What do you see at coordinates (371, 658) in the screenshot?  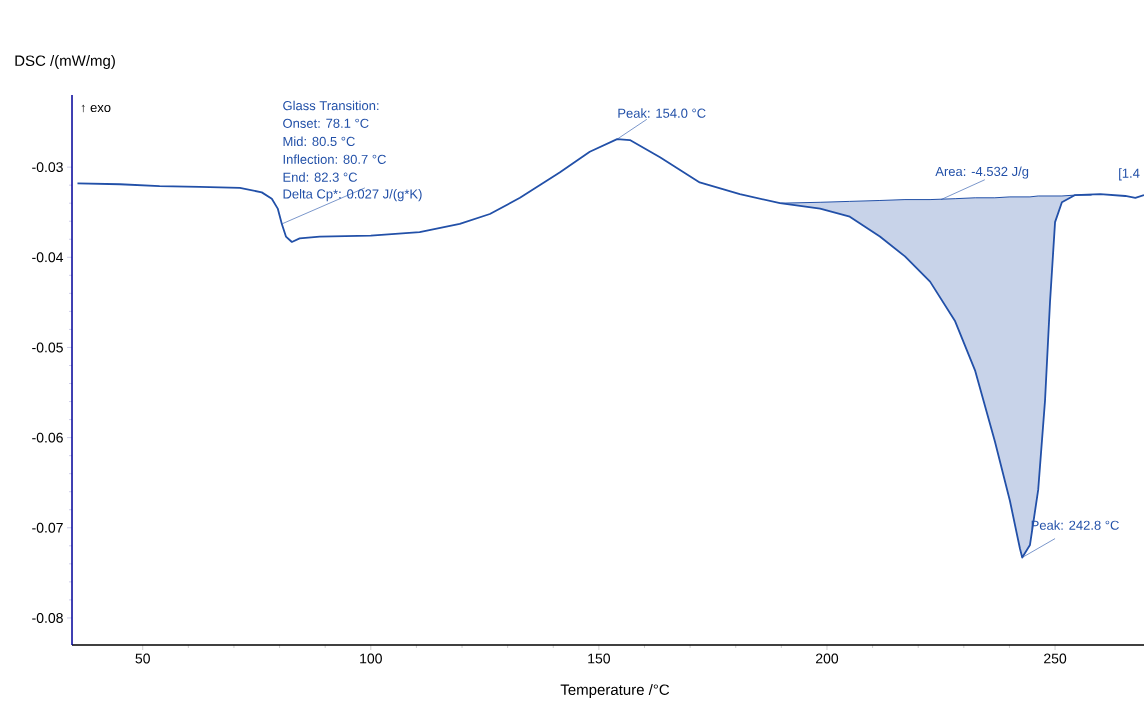 I see `x-tick-label: 100` at bounding box center [371, 658].